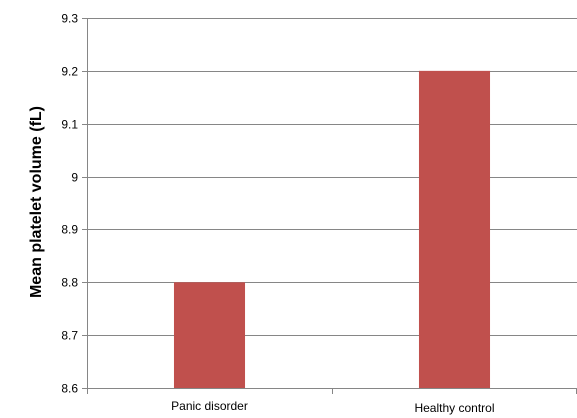 The image size is (577, 418). I want to click on x-tick-labels: Panic disorder Healthy control, so click(332, 407).